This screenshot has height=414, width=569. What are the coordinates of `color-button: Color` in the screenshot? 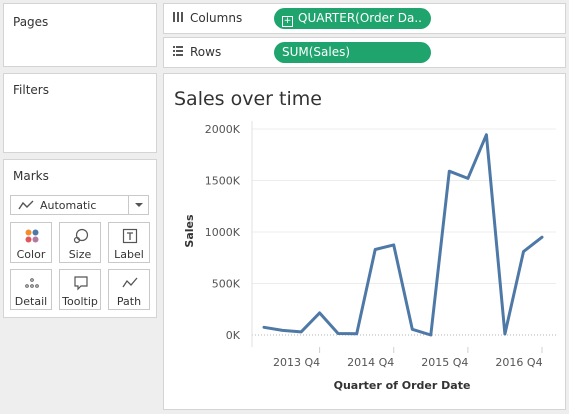 It's located at (31, 242).